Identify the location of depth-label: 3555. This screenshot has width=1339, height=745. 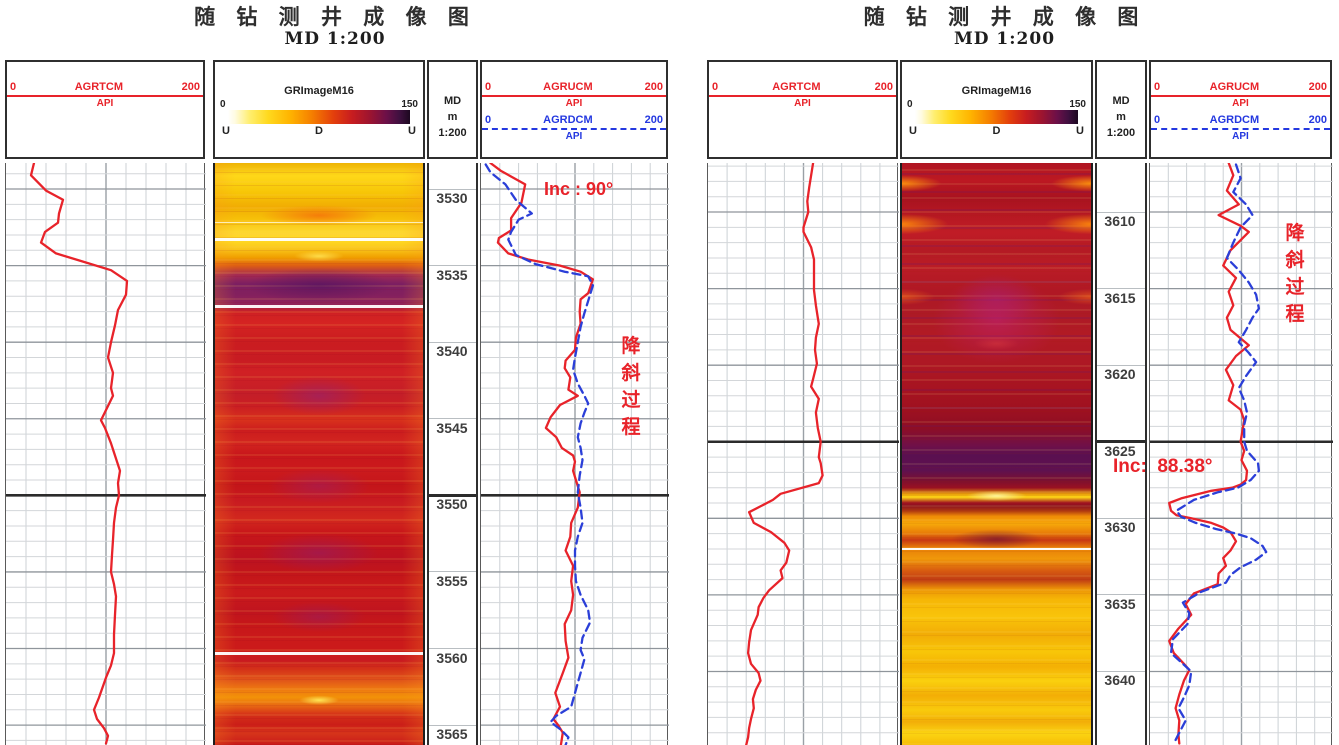
(452, 580).